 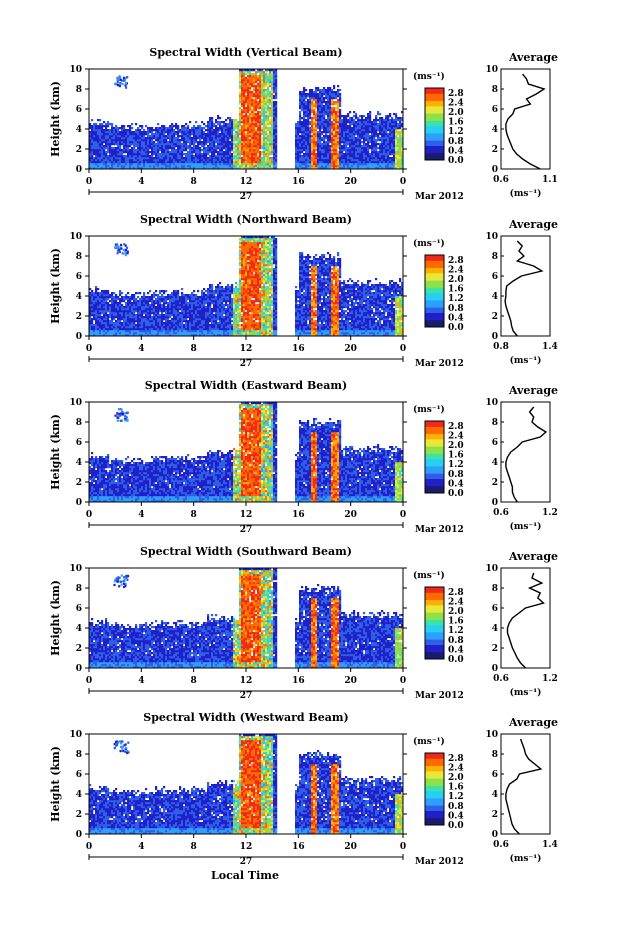 I want to click on colorbar-swatch, so click(x=434, y=126).